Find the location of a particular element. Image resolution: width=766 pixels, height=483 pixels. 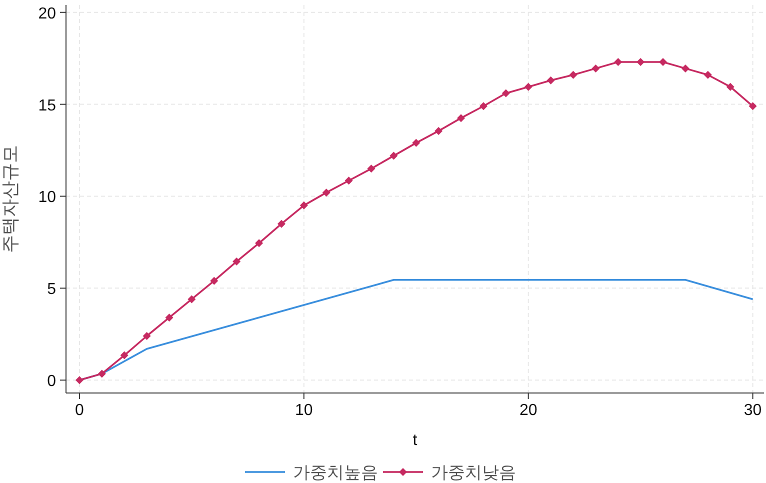

legend-label: 가중치높음 is located at coordinates (335, 472).